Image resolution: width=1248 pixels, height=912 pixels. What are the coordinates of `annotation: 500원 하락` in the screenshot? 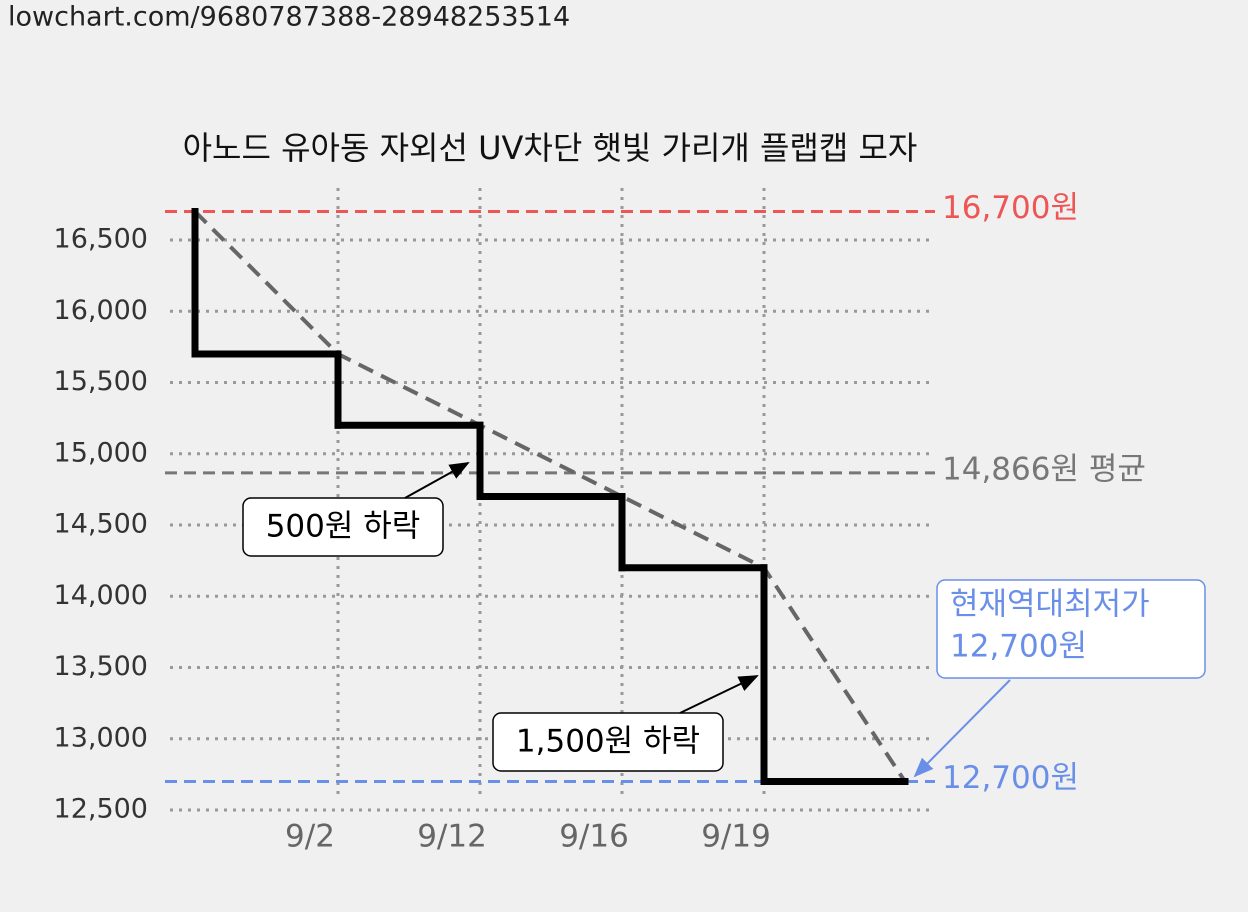 It's located at (343, 527).